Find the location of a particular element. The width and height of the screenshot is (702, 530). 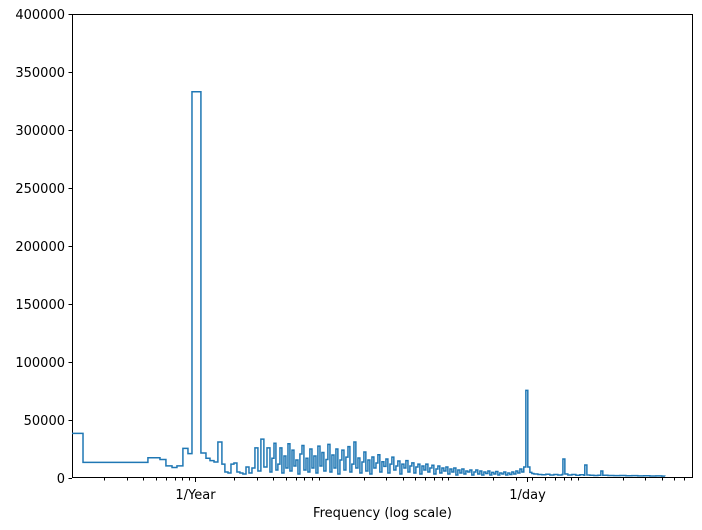

y-tick-label: 400000 is located at coordinates (40, 15).